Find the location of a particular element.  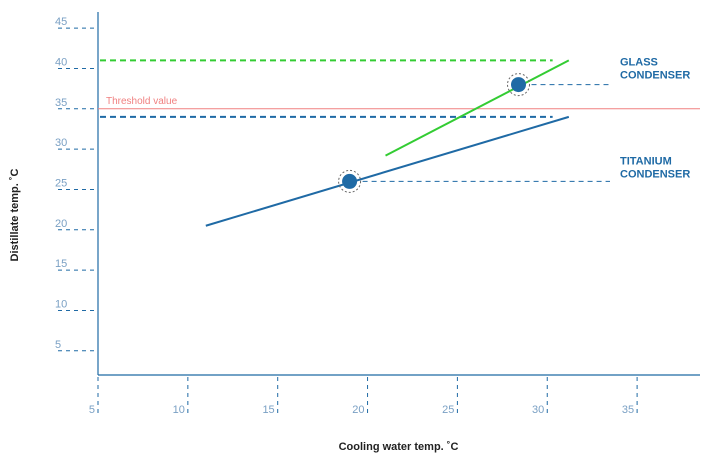

glass-highlight-point is located at coordinates (519, 85).